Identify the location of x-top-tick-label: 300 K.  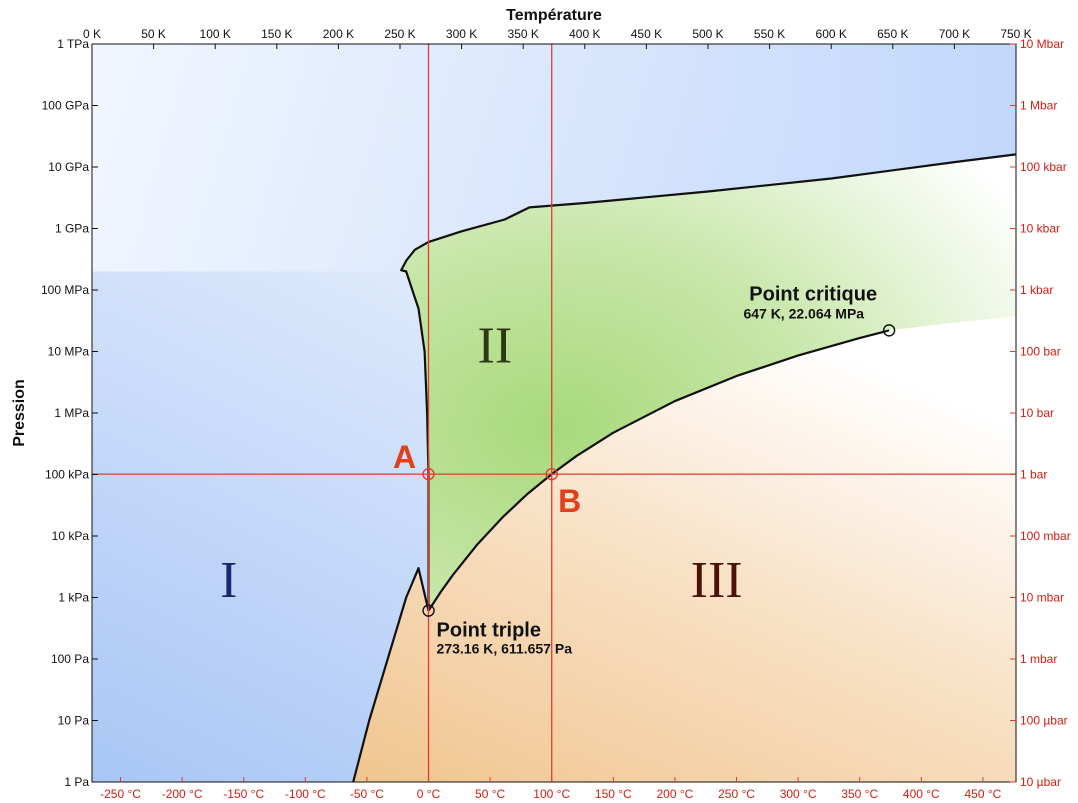
(461, 34).